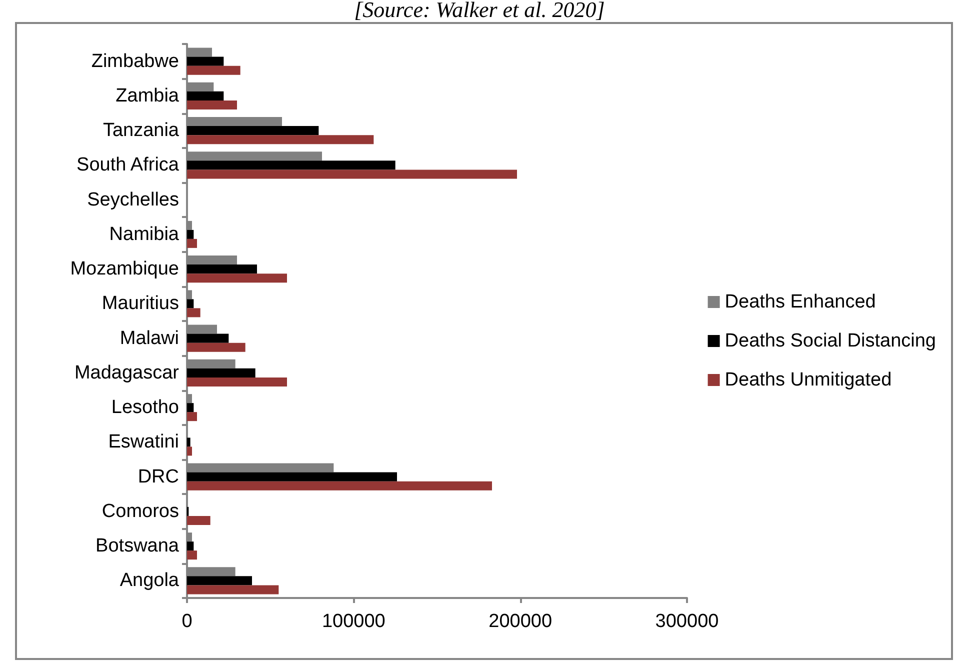 The width and height of the screenshot is (959, 663). Describe the element at coordinates (141, 131) in the screenshot. I see `y-tick-label: Tanzania` at that location.